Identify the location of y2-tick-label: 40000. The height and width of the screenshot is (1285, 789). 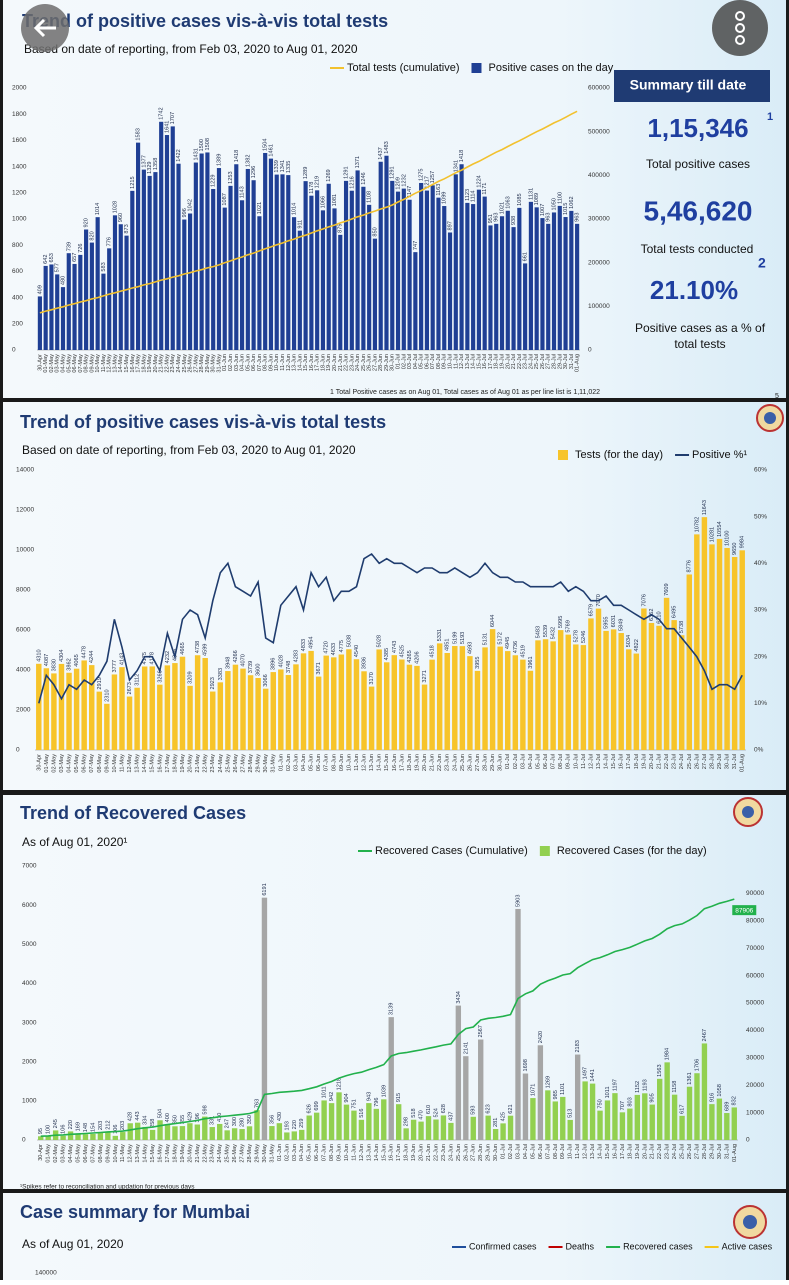
(755, 1030).